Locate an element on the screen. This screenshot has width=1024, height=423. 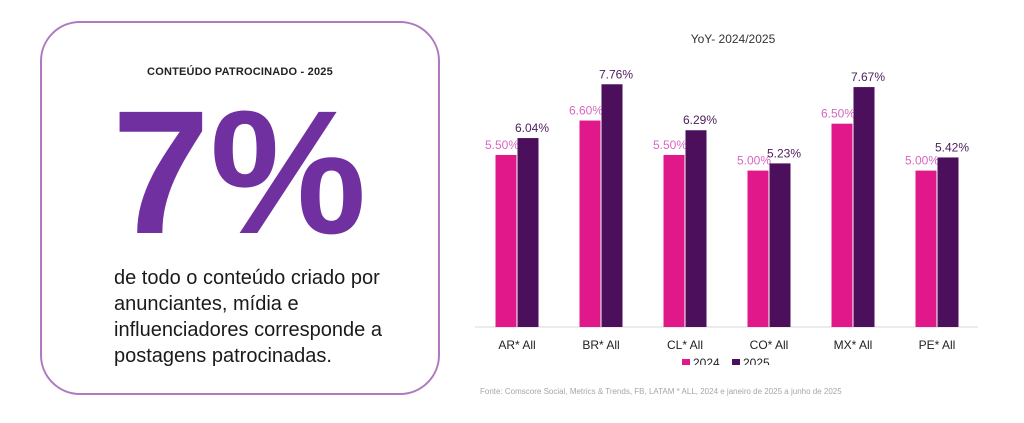
bar-2024-co is located at coordinates (758, 248).